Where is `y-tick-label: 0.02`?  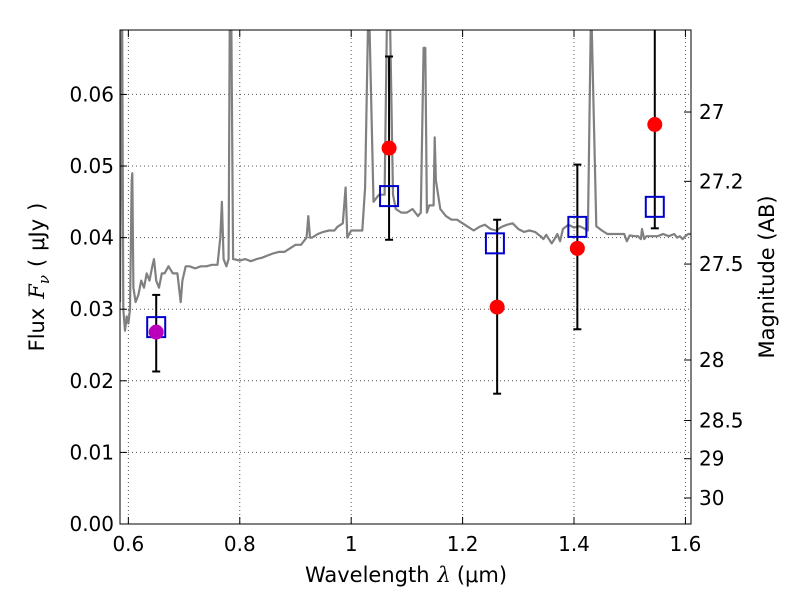 y-tick-label: 0.02 is located at coordinates (91, 381).